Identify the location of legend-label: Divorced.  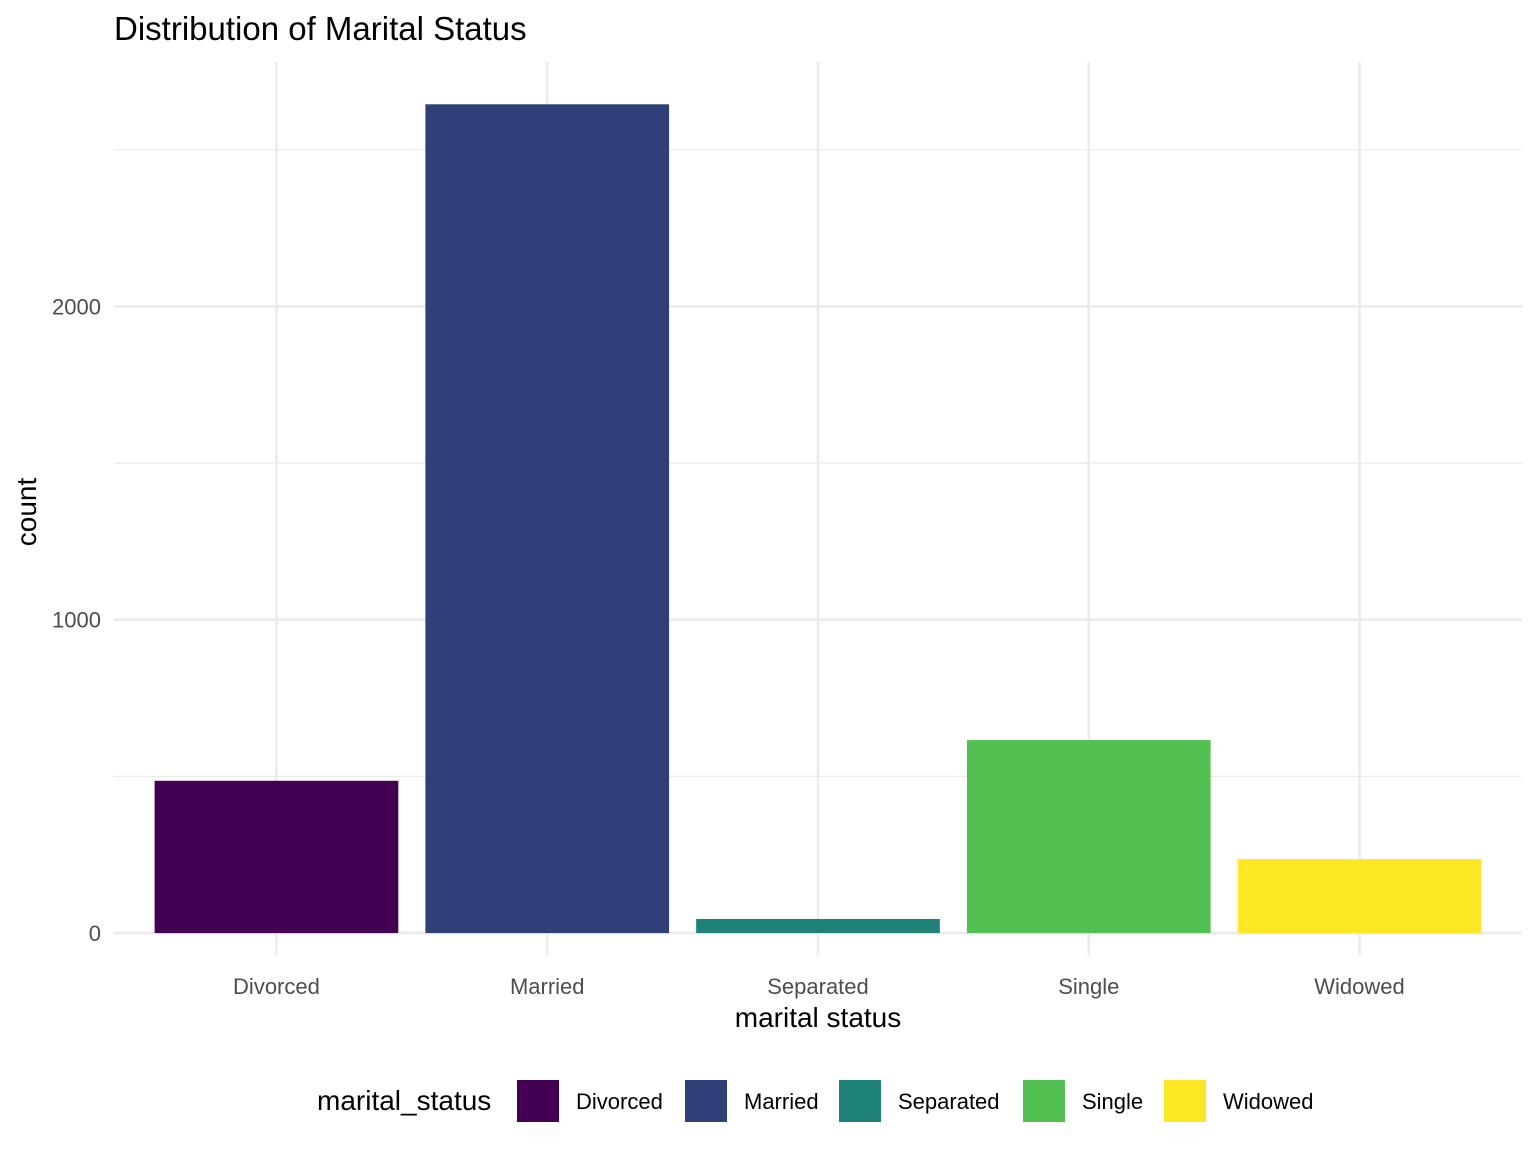
(619, 1101).